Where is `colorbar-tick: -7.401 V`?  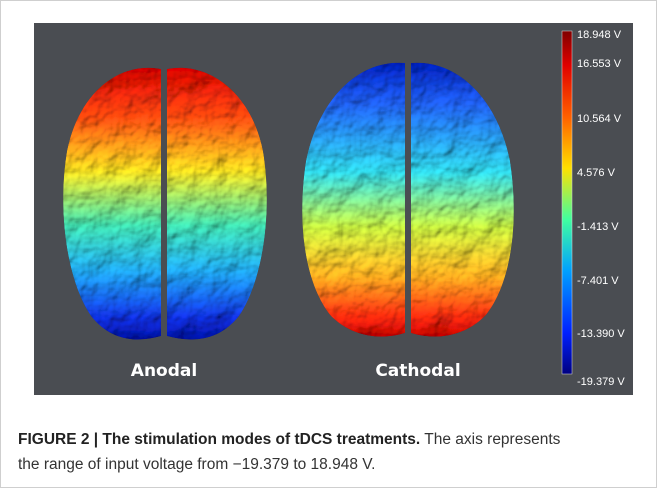
colorbar-tick: -7.401 V is located at coordinates (598, 281).